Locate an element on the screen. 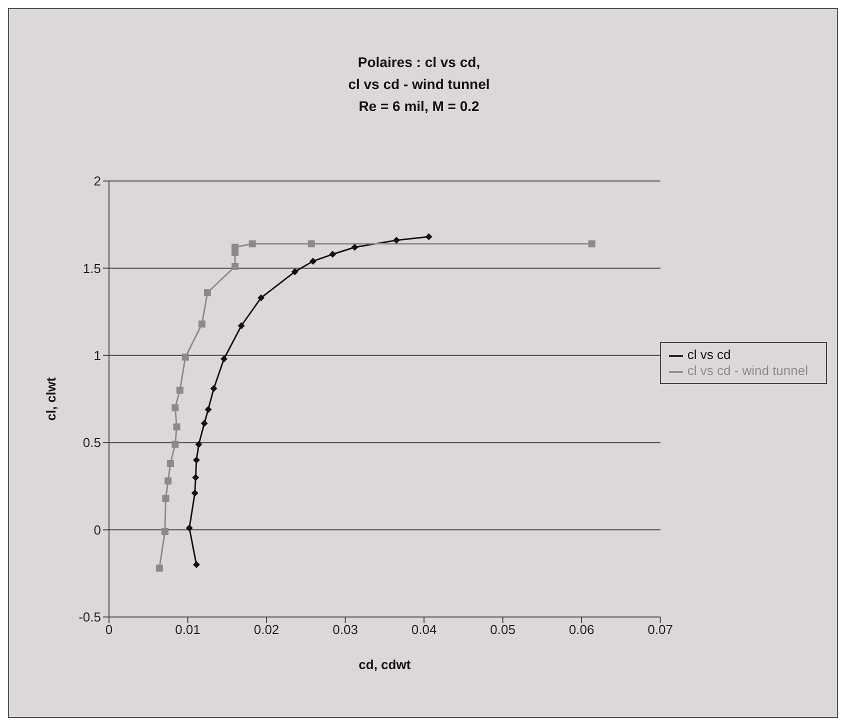  x-tick-label: 0.01 is located at coordinates (187, 630).